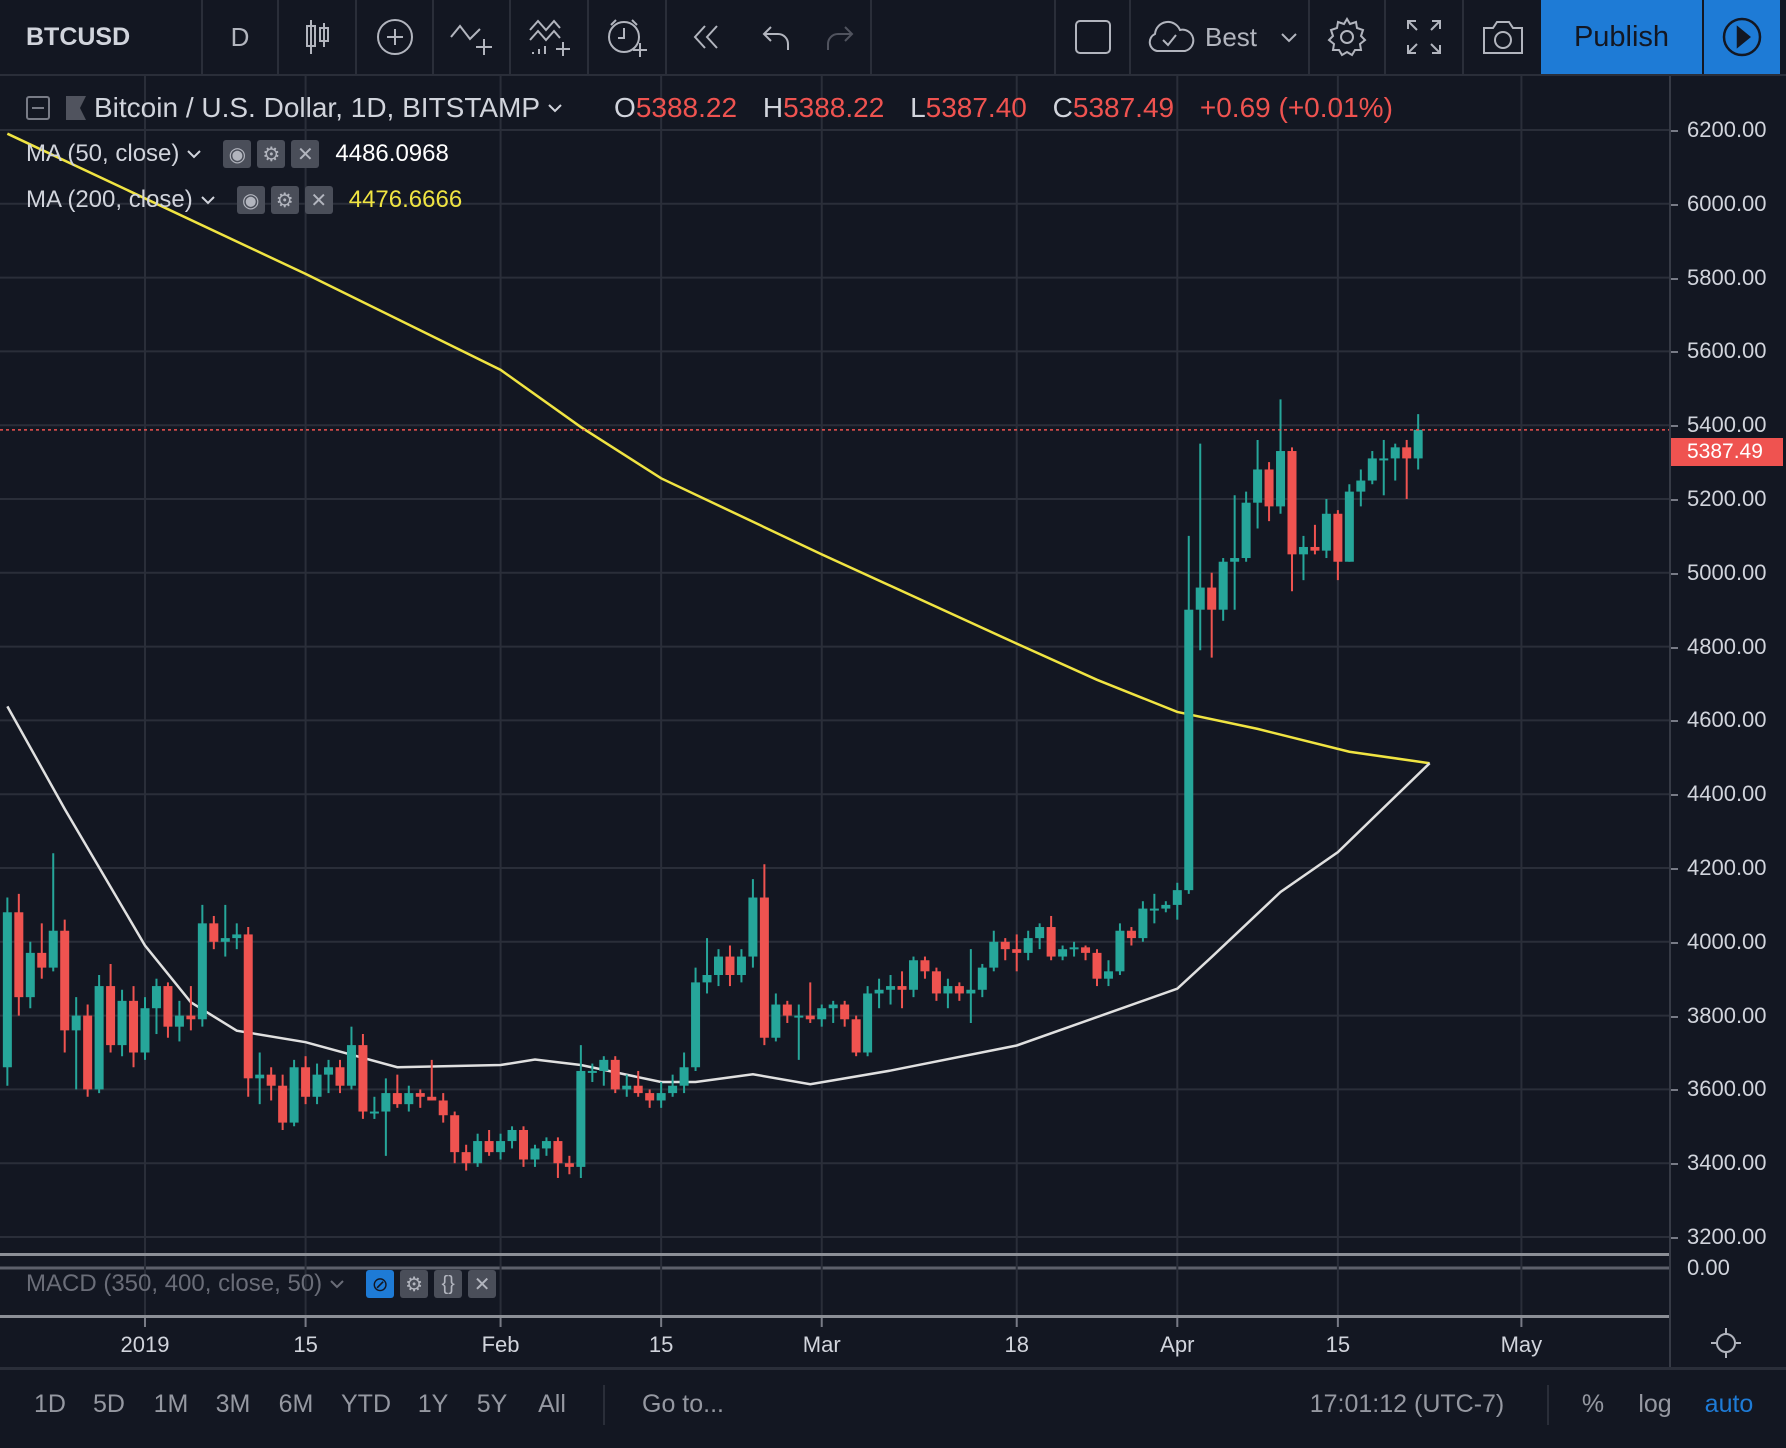  I want to click on flag-icon, so click(76, 108).